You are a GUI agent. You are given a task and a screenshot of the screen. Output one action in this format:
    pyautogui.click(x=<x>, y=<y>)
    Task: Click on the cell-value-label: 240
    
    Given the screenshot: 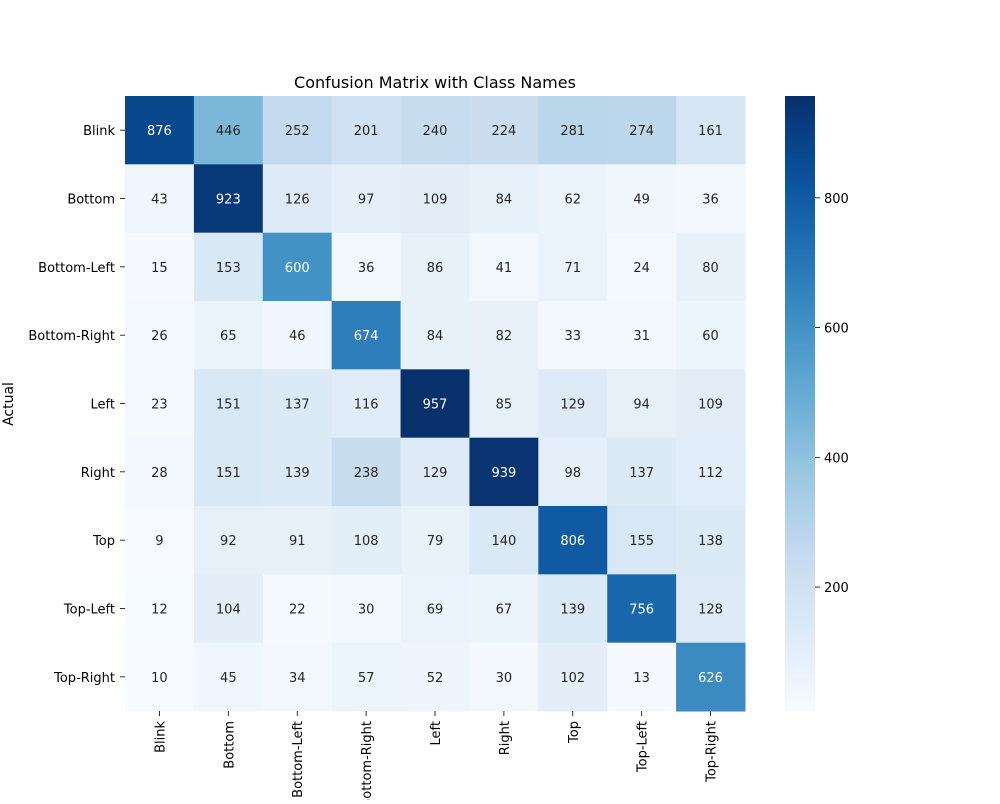 What is the action you would take?
    pyautogui.click(x=435, y=131)
    